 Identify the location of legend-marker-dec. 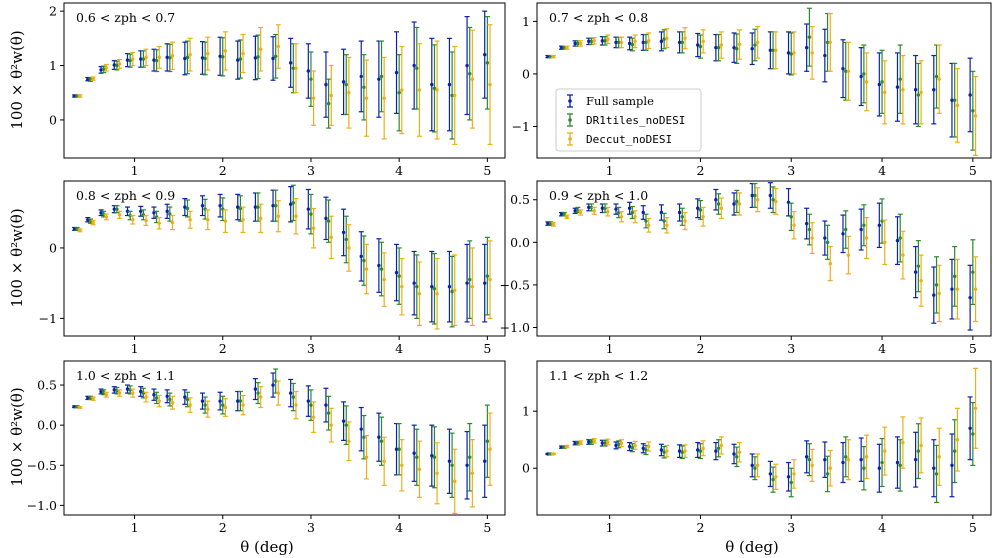
(570, 139).